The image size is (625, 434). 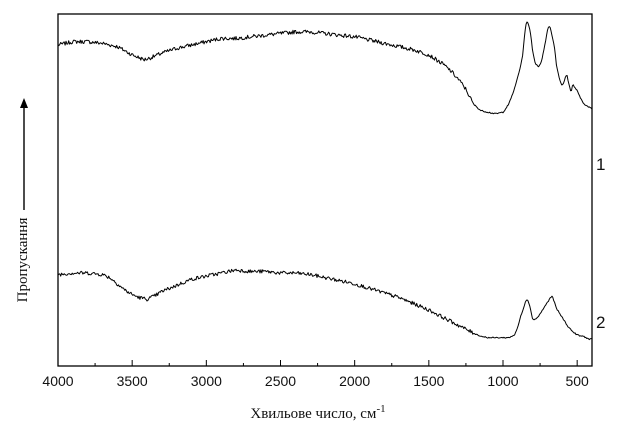 I want to click on x-tick-label: 3500, so click(x=132, y=381).